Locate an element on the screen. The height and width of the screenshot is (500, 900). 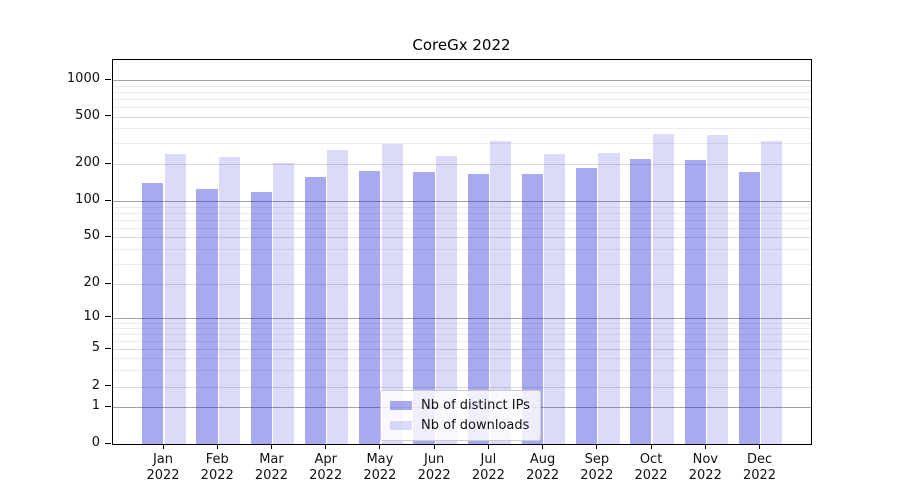
x-tick-label: Oct 2022 is located at coordinates (651, 468).